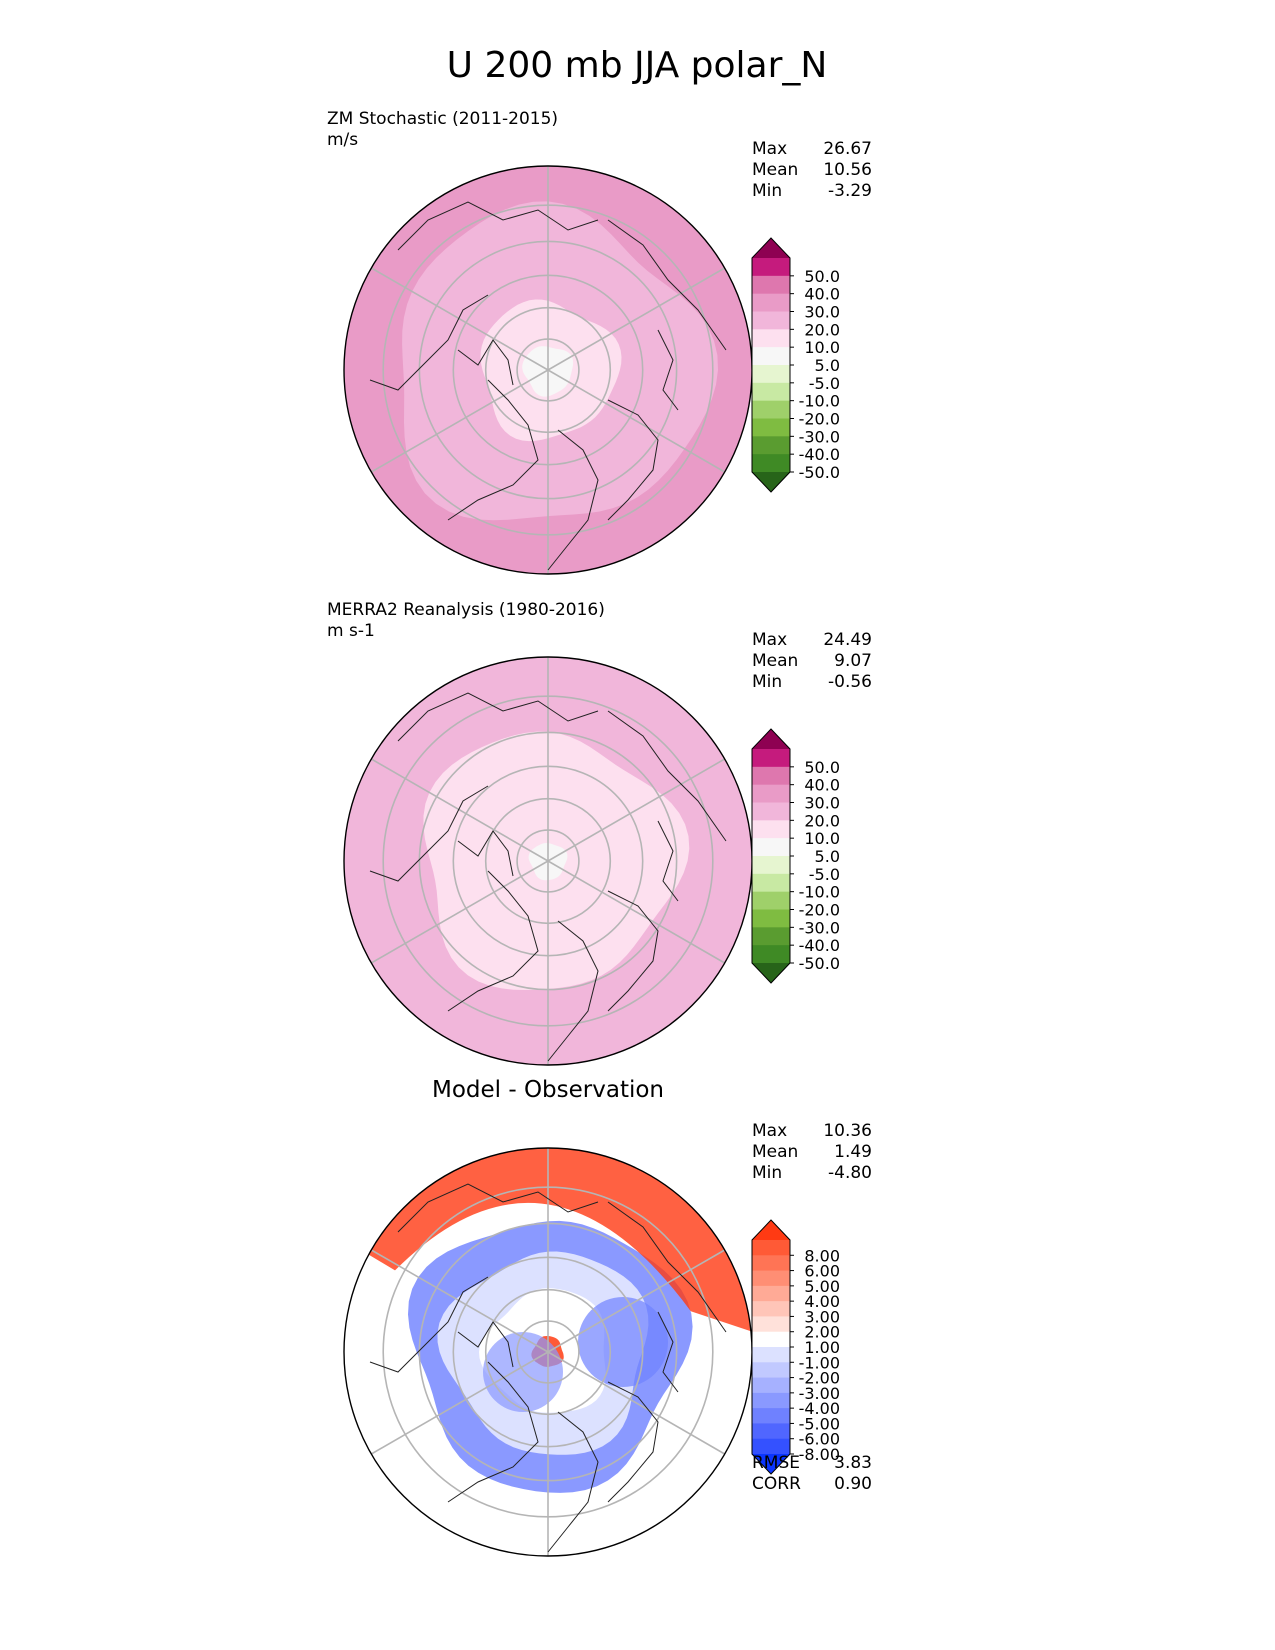 The image size is (1275, 1650). I want to click on graticule, so click(548, 370).